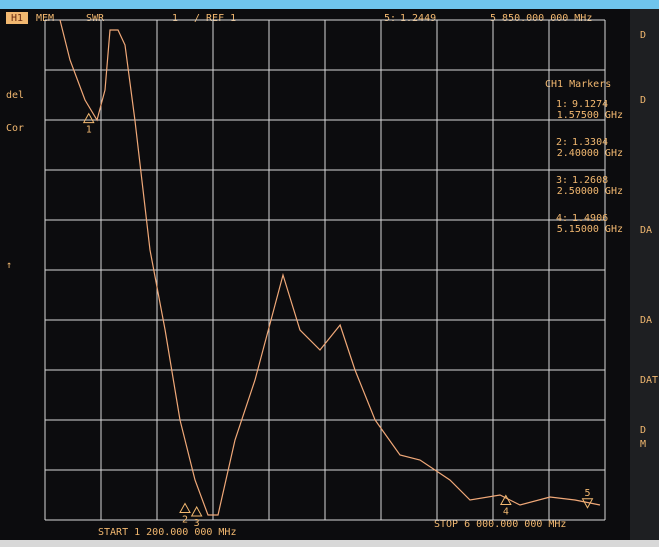  Describe the element at coordinates (649, 380) in the screenshot. I see `right-softkey: DAT` at that location.